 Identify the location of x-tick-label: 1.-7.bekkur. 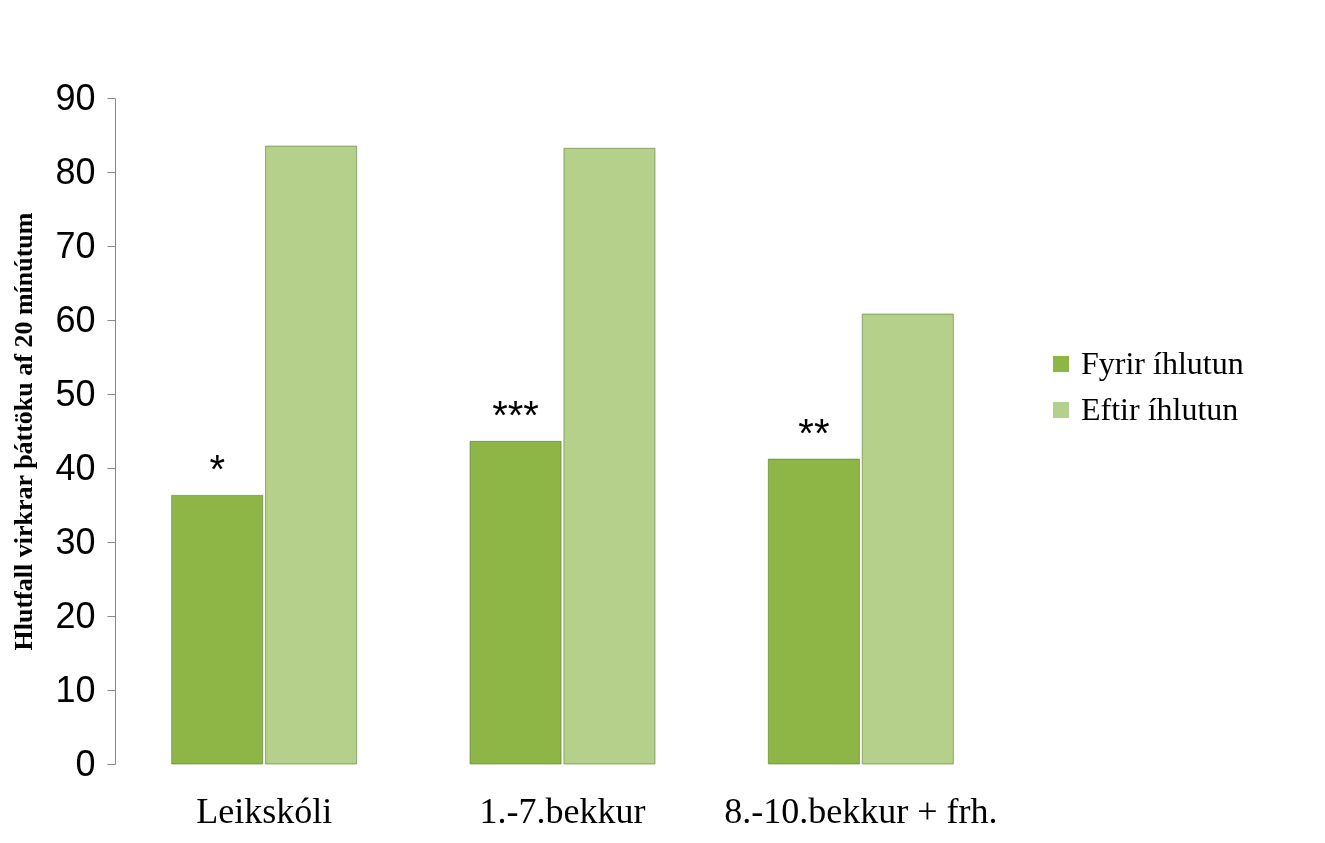
(562, 810).